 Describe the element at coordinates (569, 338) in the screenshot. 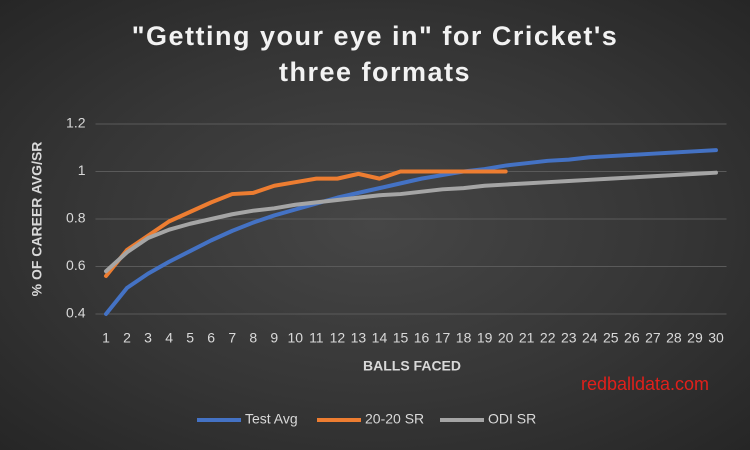

I see `x-tick-label: 23` at that location.